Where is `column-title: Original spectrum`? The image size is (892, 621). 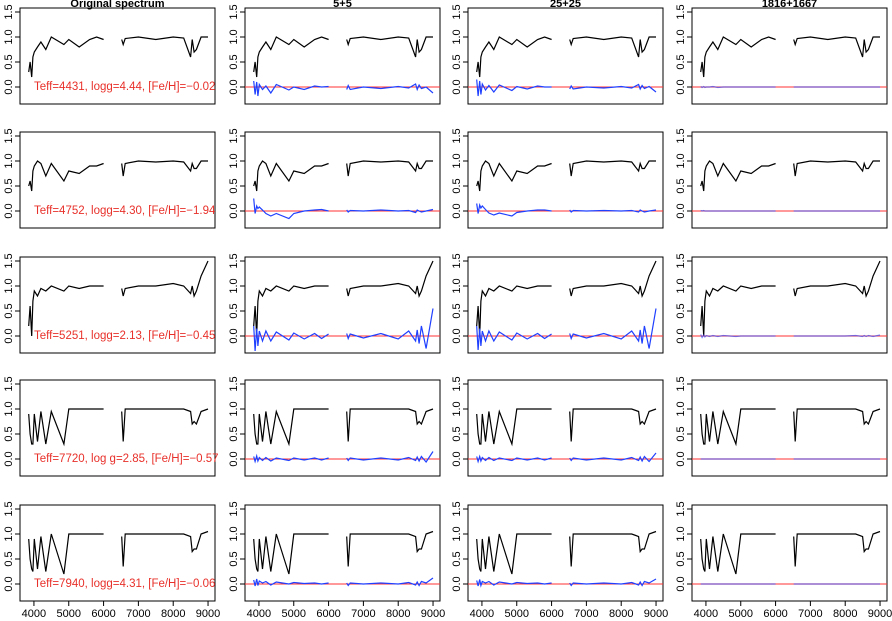
column-title: Original spectrum is located at coordinates (117, 5).